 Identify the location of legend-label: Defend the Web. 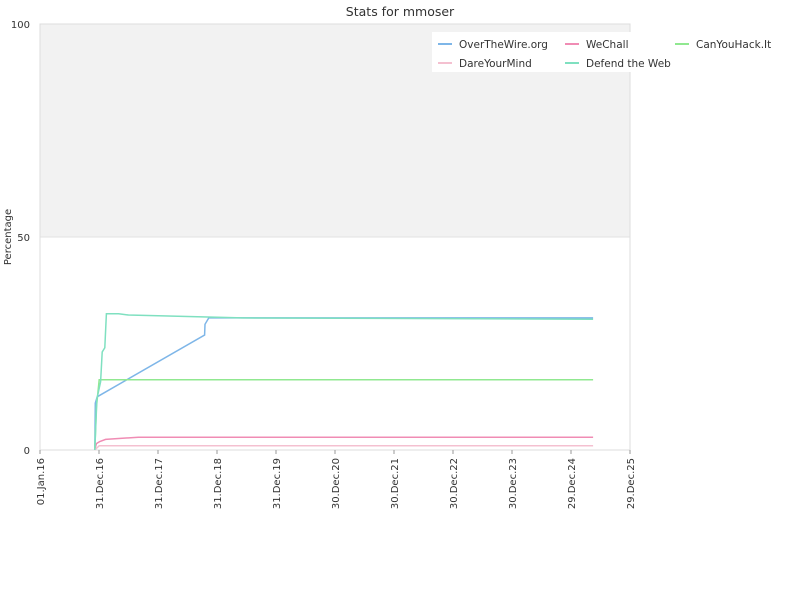
(628, 64).